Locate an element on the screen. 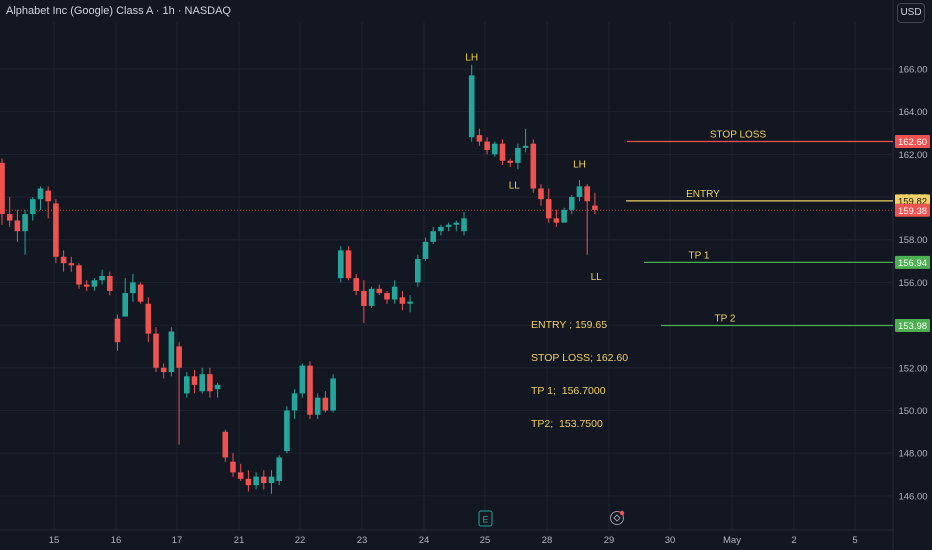 This screenshot has width=932, height=550. level-label-entry: ENTRY is located at coordinates (703, 194).